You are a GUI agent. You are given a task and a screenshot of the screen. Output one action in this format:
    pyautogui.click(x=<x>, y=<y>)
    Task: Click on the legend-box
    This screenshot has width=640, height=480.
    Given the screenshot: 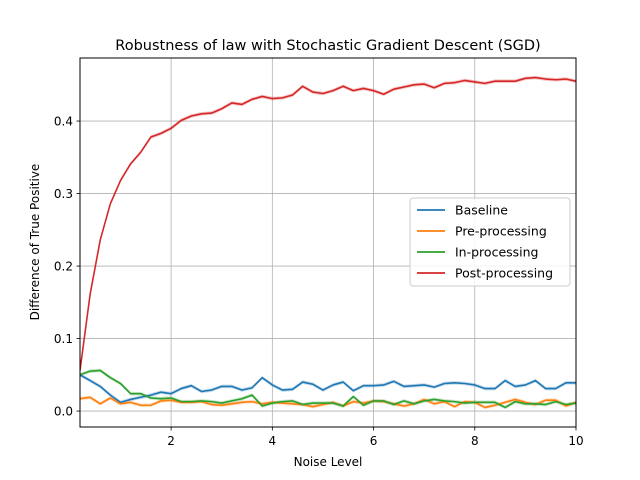 What is the action you would take?
    pyautogui.click(x=490, y=242)
    